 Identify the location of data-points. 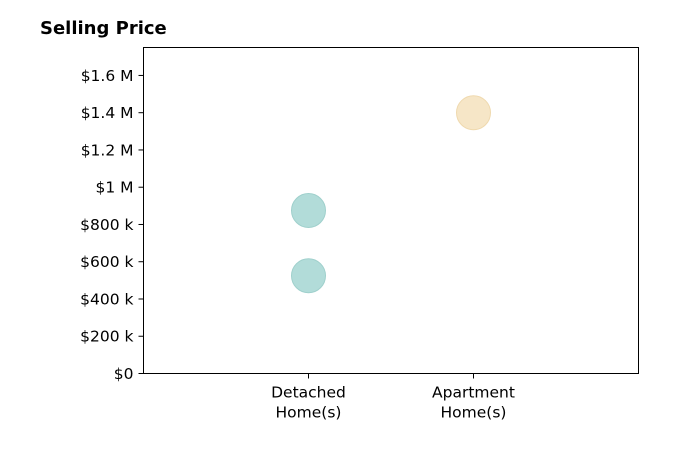
(391, 194).